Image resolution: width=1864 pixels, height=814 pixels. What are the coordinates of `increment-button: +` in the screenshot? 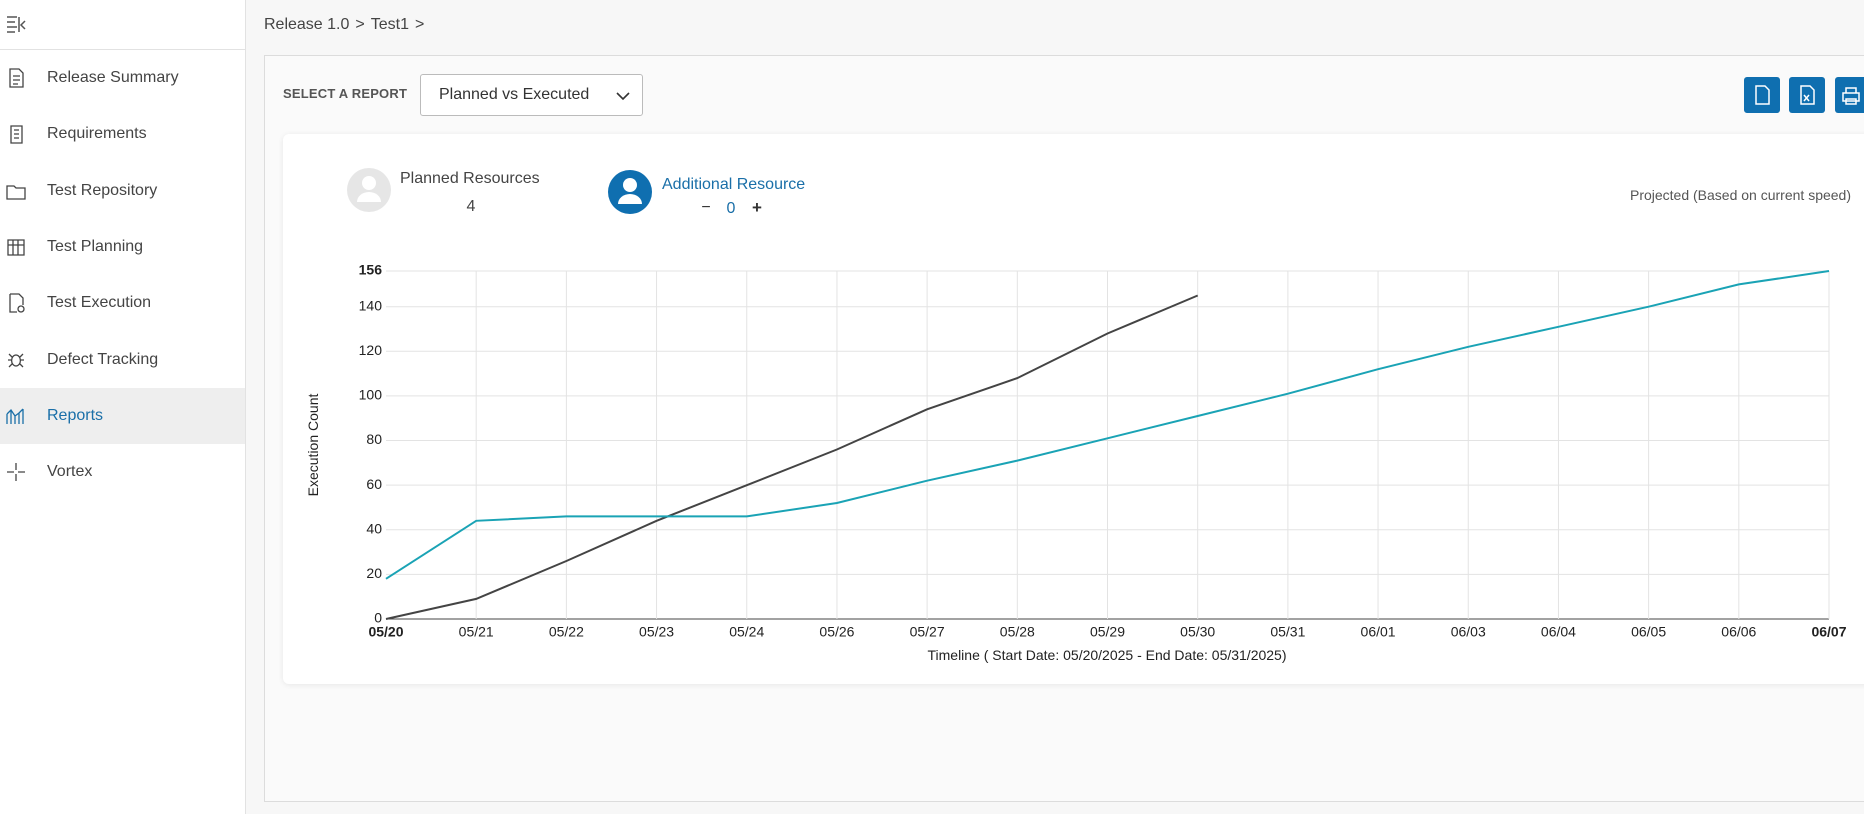 It's located at (757, 207).